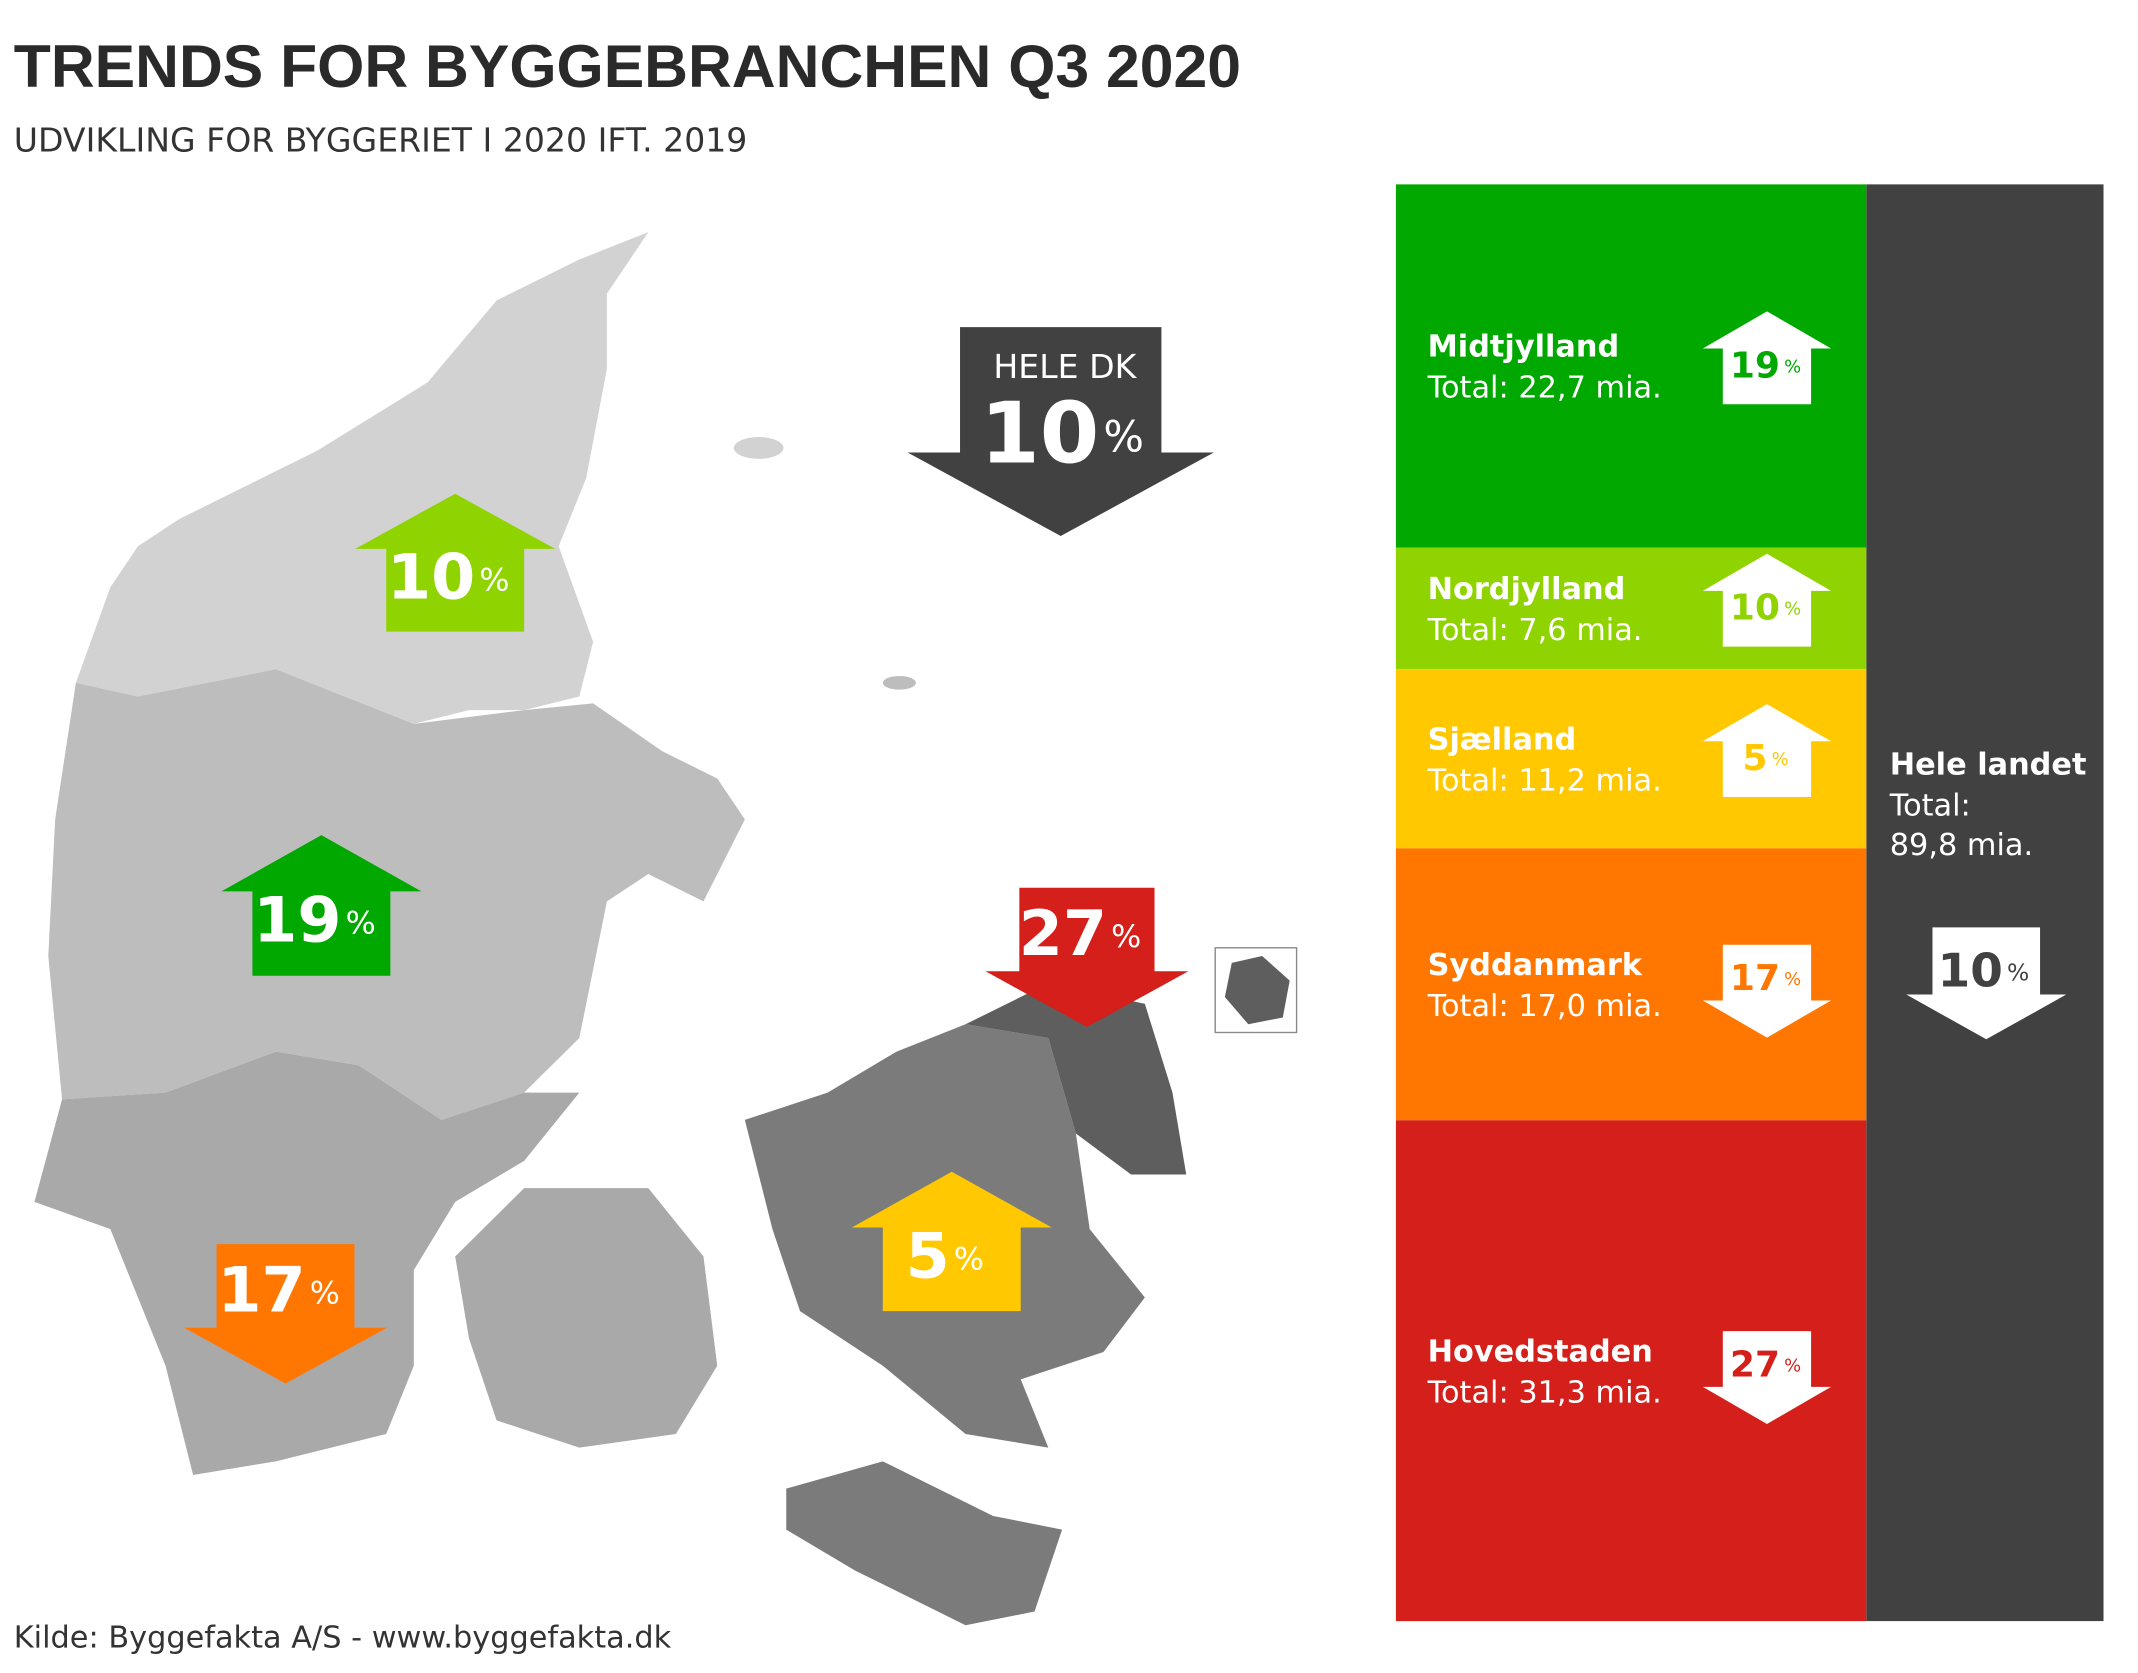 Image resolution: width=2138 pixels, height=1673 pixels. Describe the element at coordinates (1544, 1006) in the screenshot. I see `region-total: Total: 17,0 mia.` at that location.